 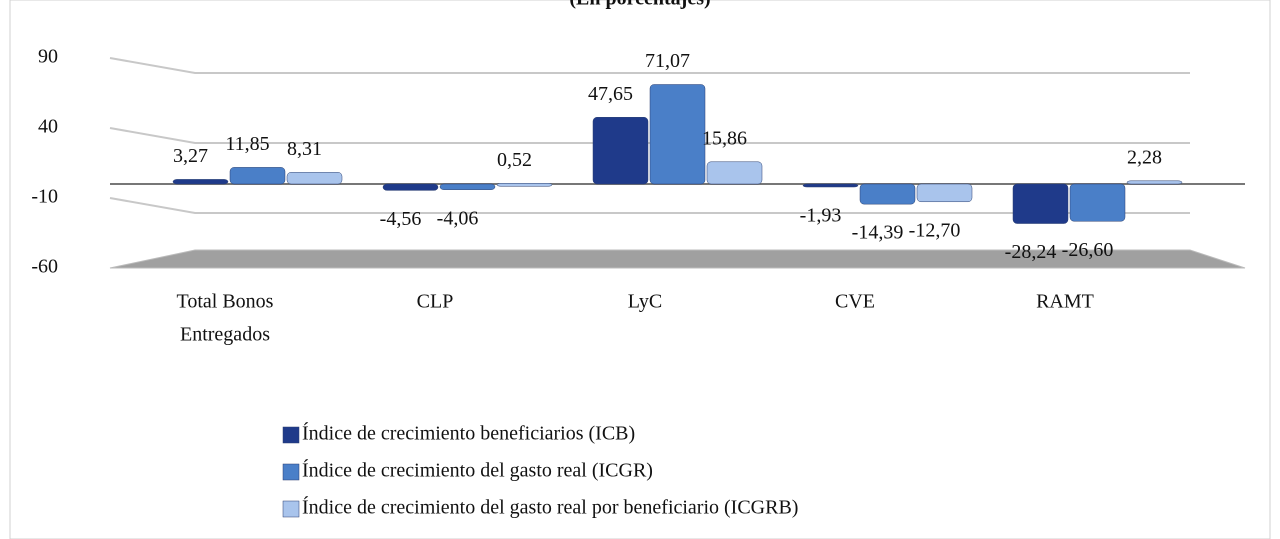 I want to click on x-tick-label: CLP, so click(x=435, y=302).